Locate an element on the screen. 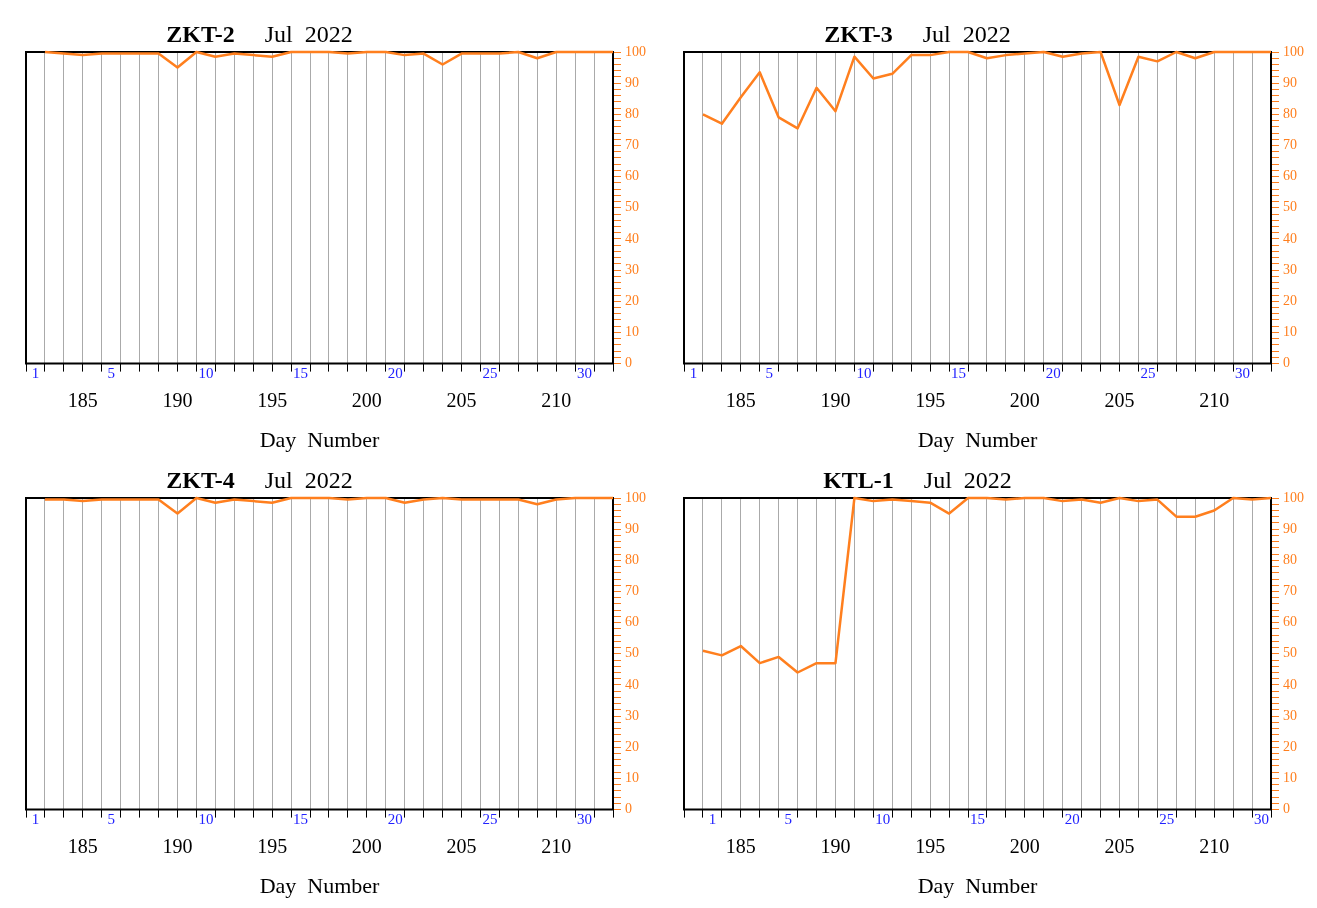 Image resolution: width=1317 pixels, height=908 pixels. chart-title: ZKT-3 is located at coordinates (858, 34).